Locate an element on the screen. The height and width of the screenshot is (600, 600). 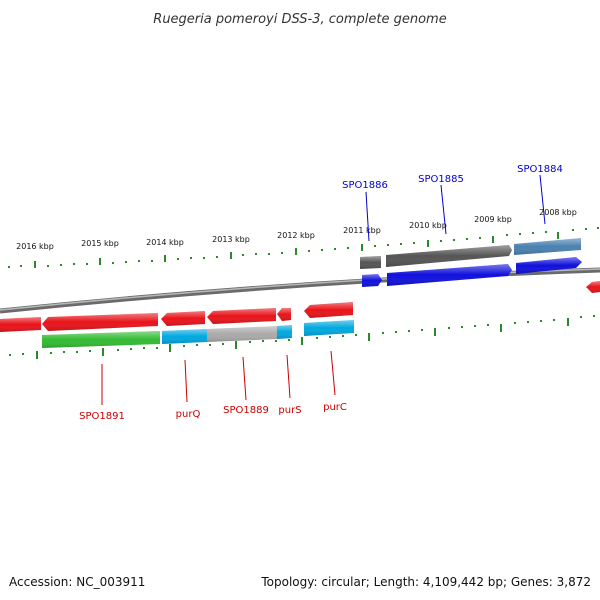
gene-label-purq: purQ is located at coordinates (188, 414).